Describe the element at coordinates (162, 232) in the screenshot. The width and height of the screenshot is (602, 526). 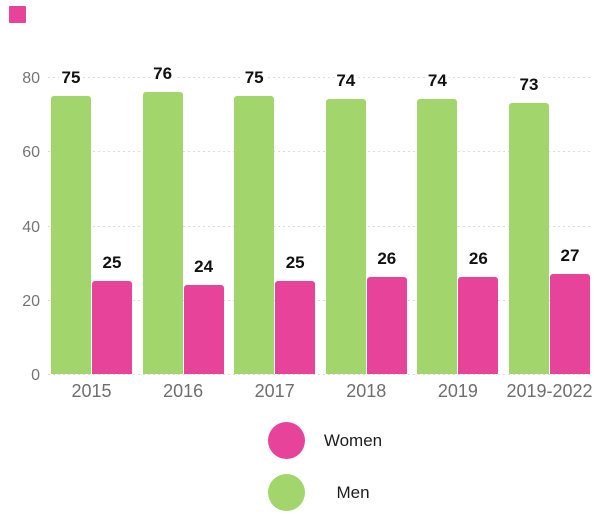
I see `bar-men-2016` at that location.